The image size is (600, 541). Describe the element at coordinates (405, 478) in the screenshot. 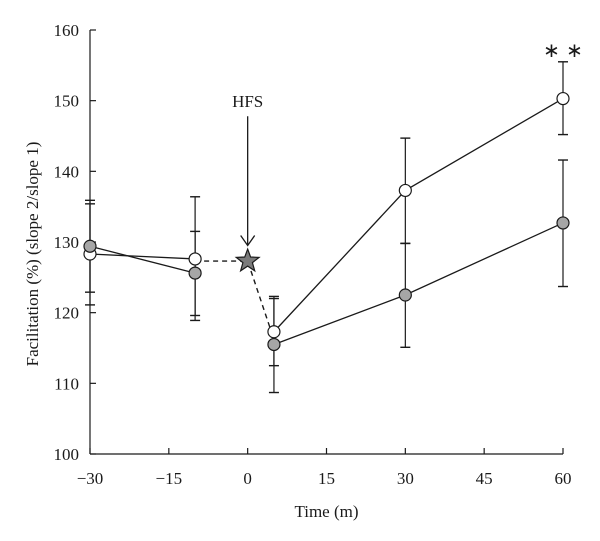

I see `x-tick-label: 30` at that location.